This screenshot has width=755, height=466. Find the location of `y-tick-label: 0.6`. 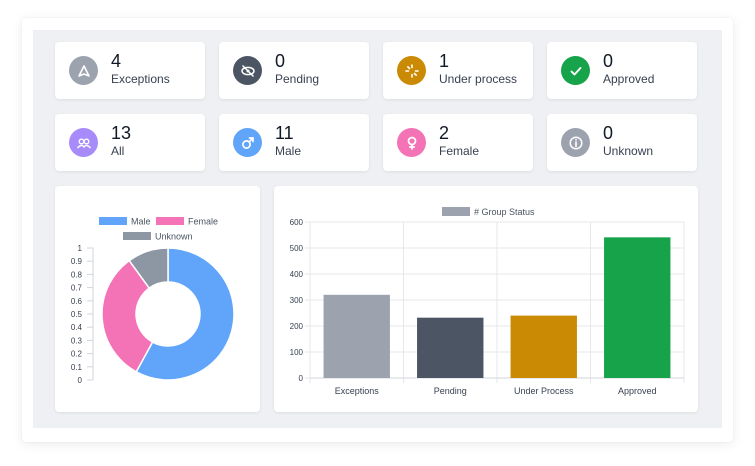

y-tick-label: 0.6 is located at coordinates (77, 301).